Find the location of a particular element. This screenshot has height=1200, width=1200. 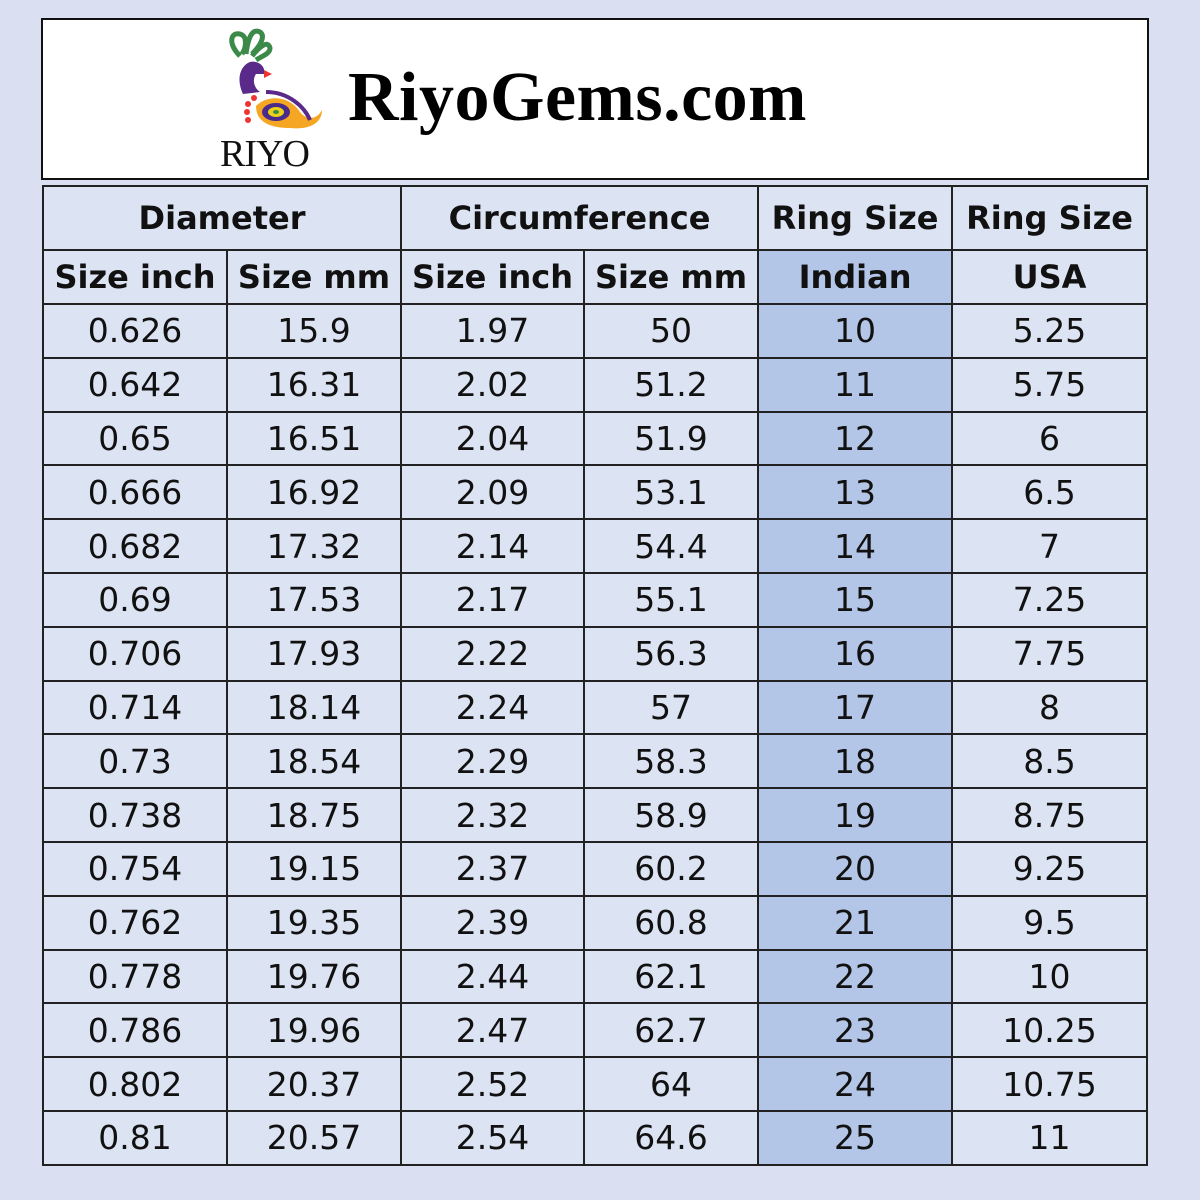

cell-circumference-inch: 2.09 is located at coordinates (493, 492).